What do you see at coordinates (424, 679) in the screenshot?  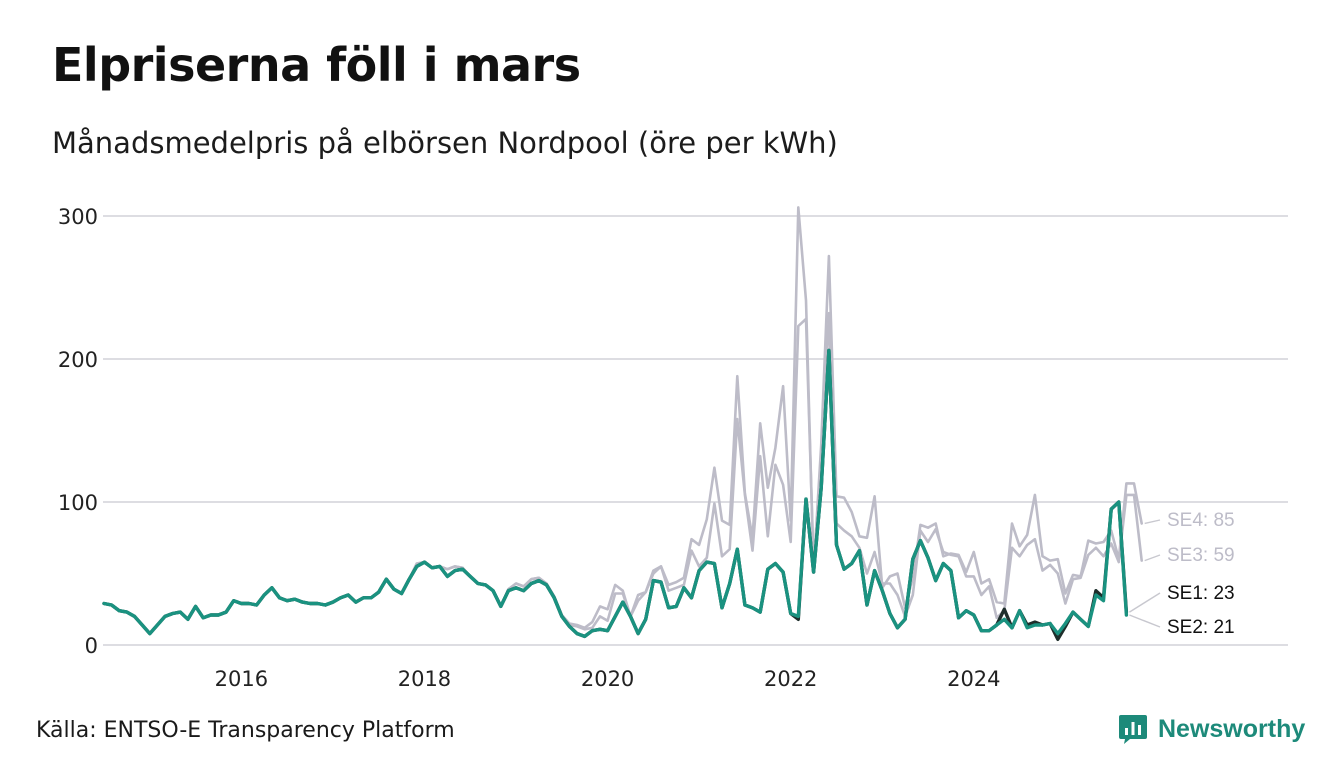 I see `x-tick-label: 2018` at bounding box center [424, 679].